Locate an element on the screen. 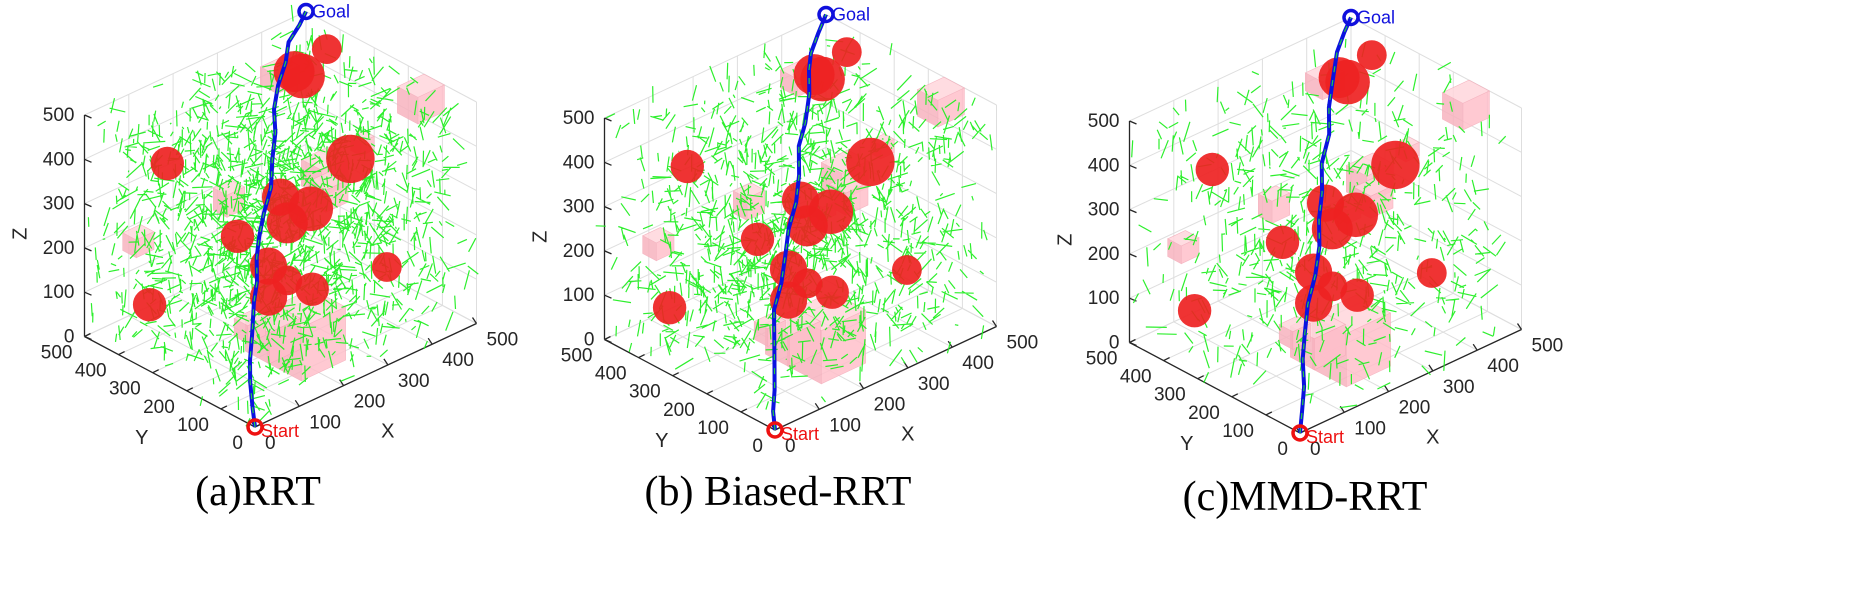 Image resolution: width=1850 pixels, height=606 pixels. goal-label: Goal is located at coordinates (851, 15).